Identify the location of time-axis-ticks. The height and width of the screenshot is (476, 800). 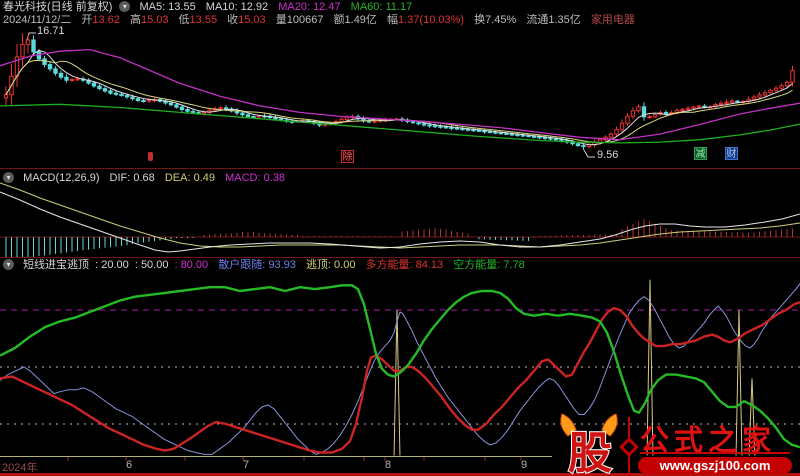
(294, 459).